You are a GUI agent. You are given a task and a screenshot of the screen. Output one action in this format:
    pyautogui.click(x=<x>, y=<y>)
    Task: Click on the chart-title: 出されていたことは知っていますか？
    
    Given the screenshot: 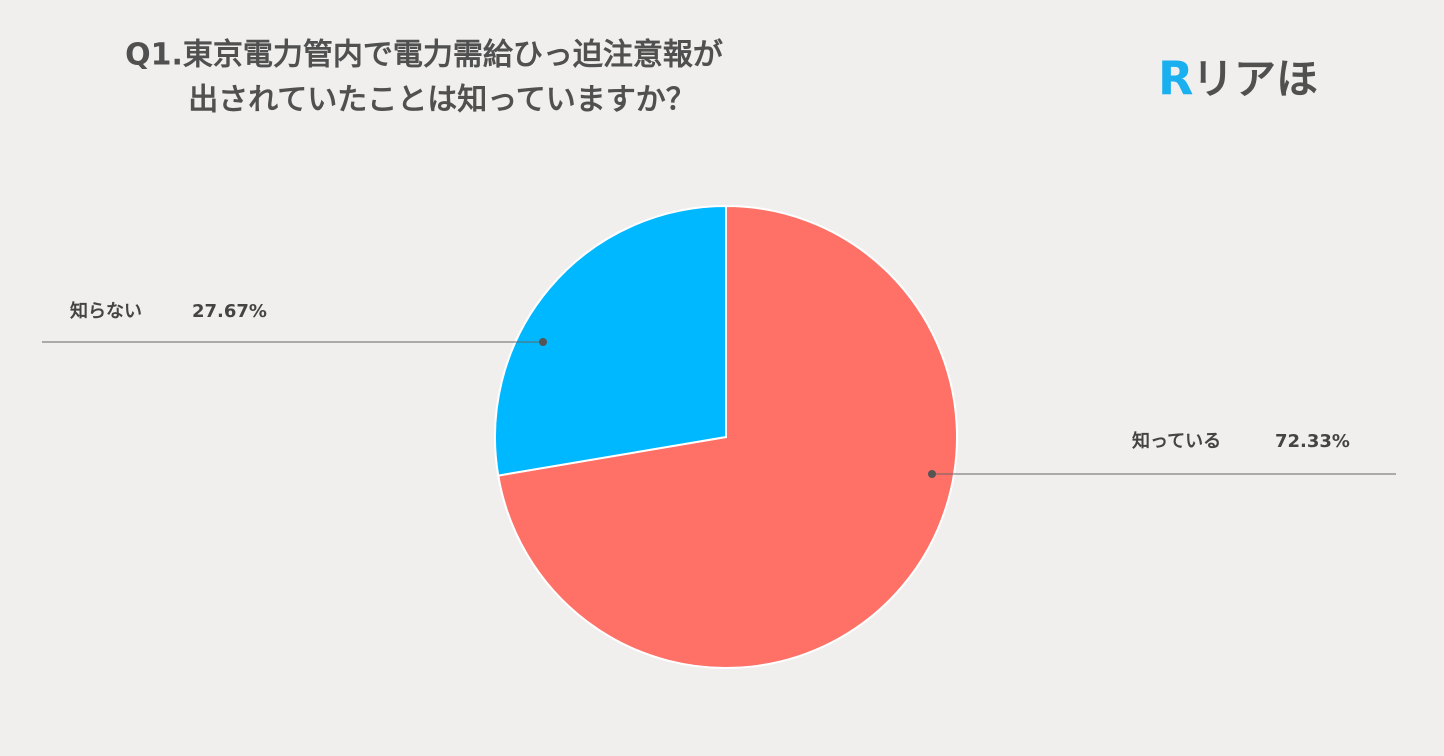 What is the action you would take?
    pyautogui.click(x=442, y=100)
    